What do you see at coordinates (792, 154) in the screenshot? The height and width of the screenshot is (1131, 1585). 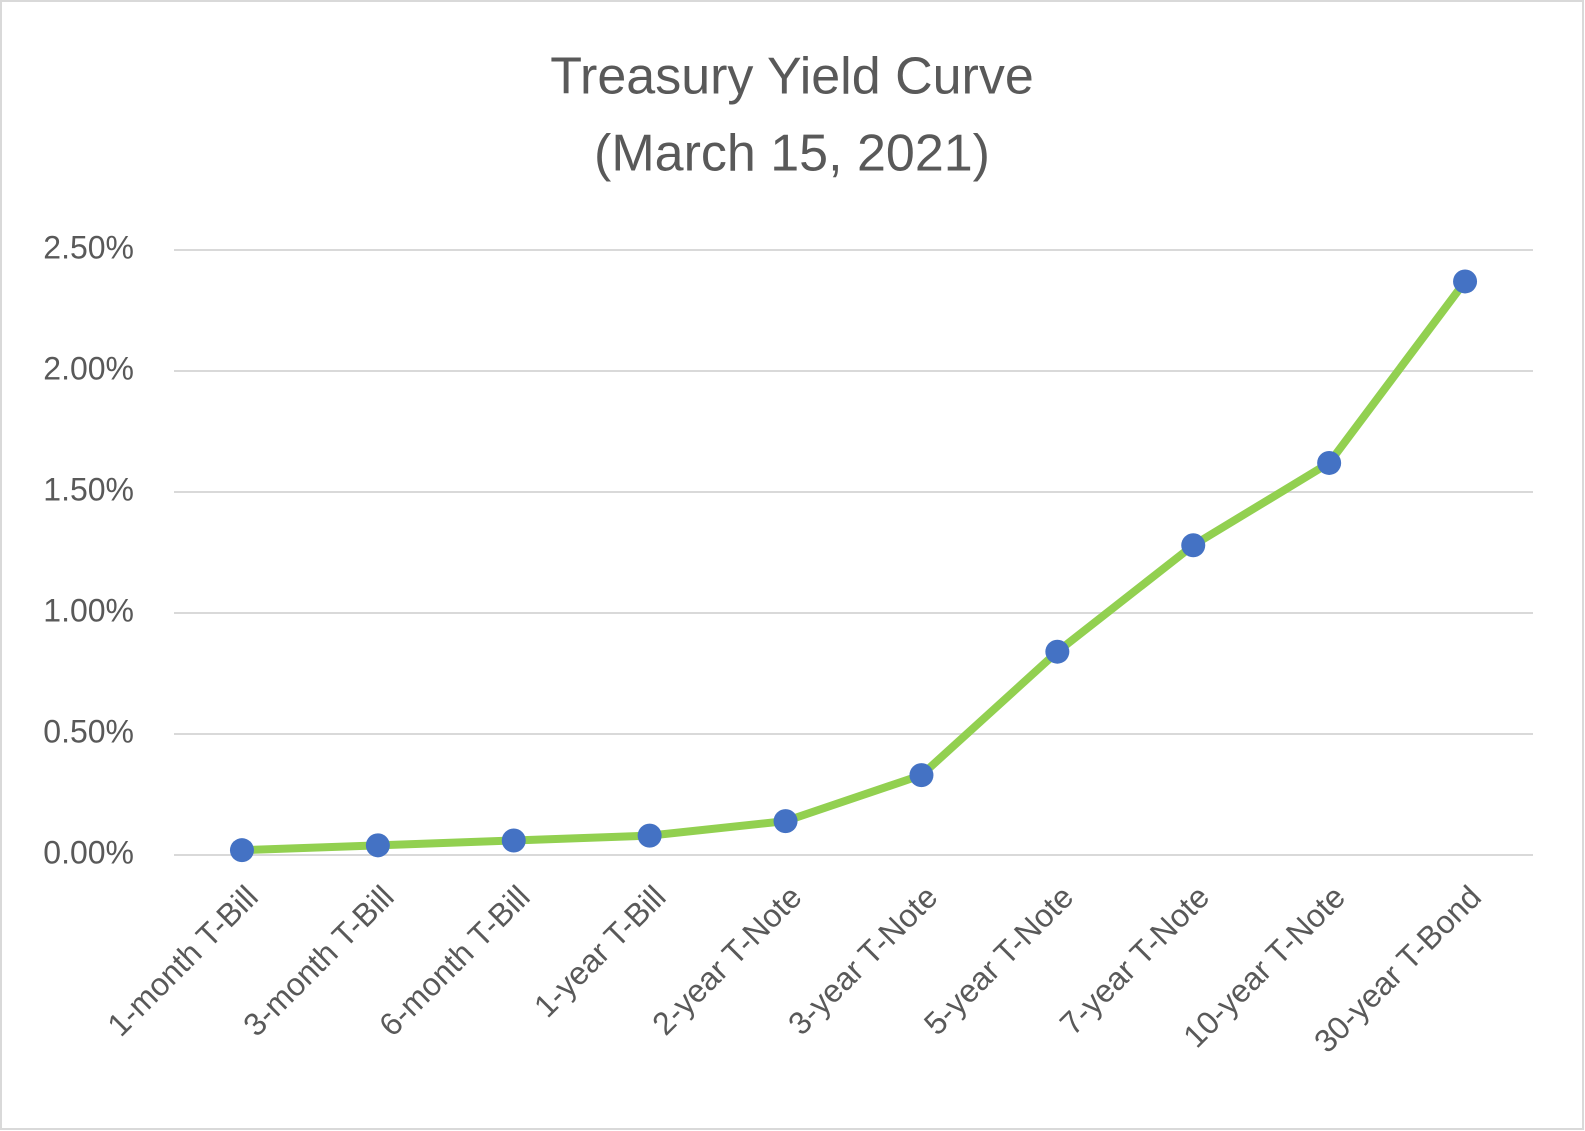 I see `chart-subtitle: (March 15, 2021)` at bounding box center [792, 154].